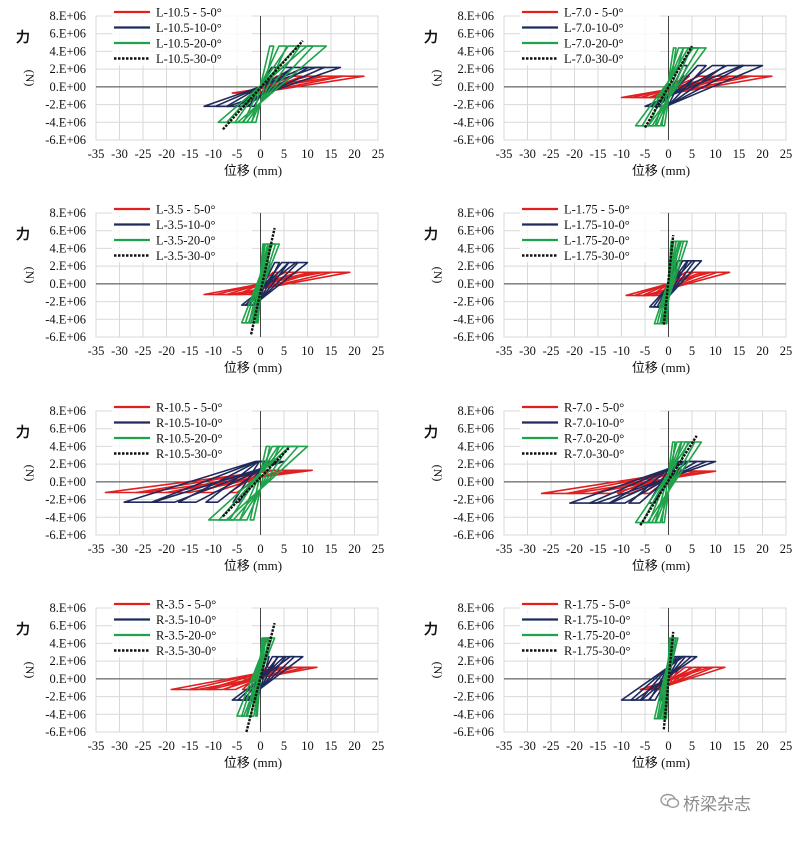 Image resolution: width=800 pixels, height=841 pixels. What do you see at coordinates (598, 351) in the screenshot?
I see `x-tick-label: -15` at bounding box center [598, 351].